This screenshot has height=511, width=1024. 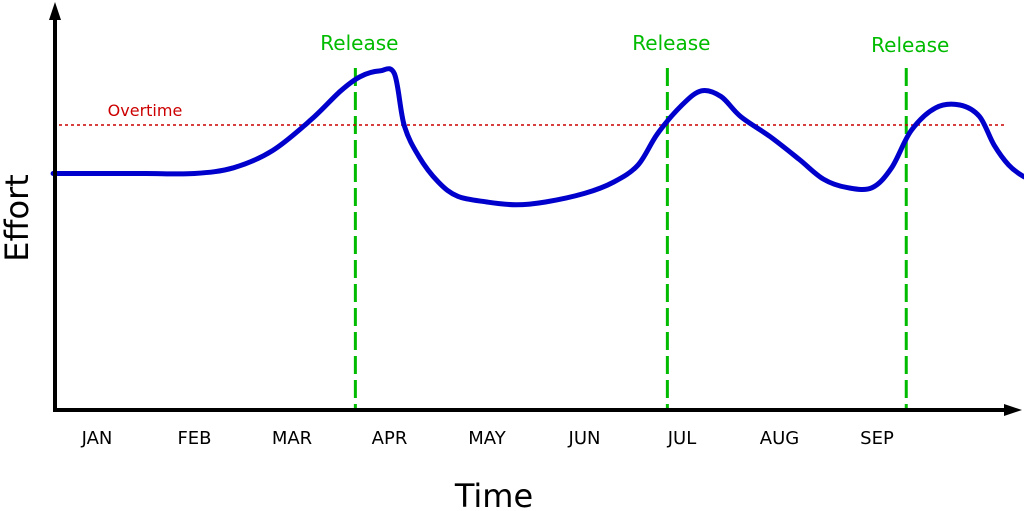 What do you see at coordinates (194, 438) in the screenshot?
I see `x-tick-label-feb: FEB` at bounding box center [194, 438].